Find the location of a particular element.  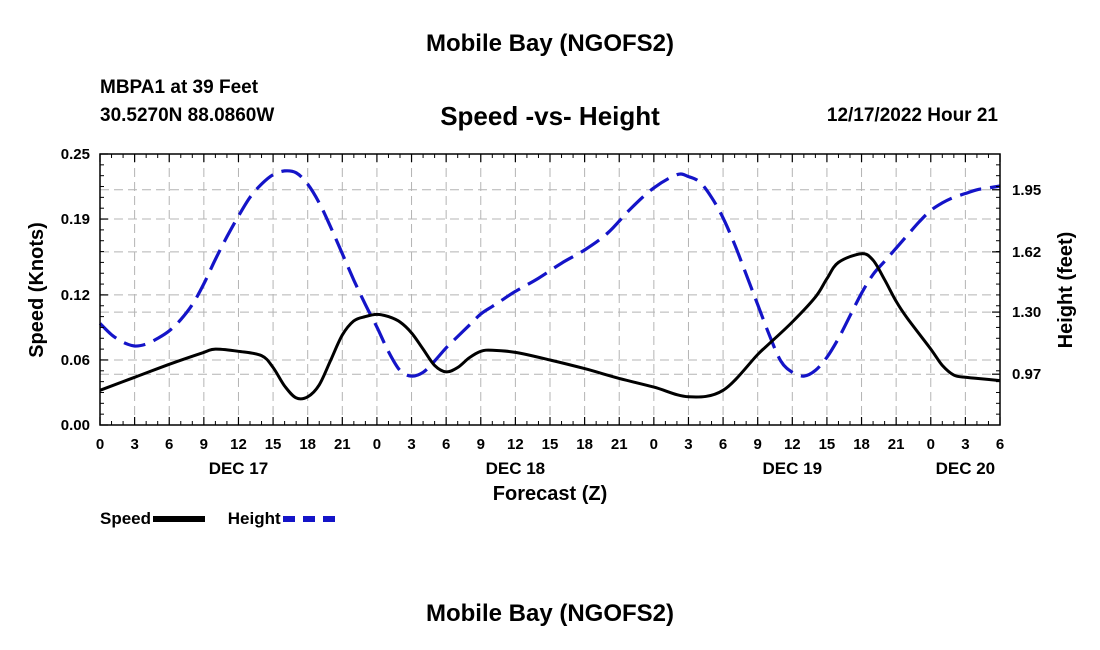

date-label: DEC 20 is located at coordinates (966, 468).